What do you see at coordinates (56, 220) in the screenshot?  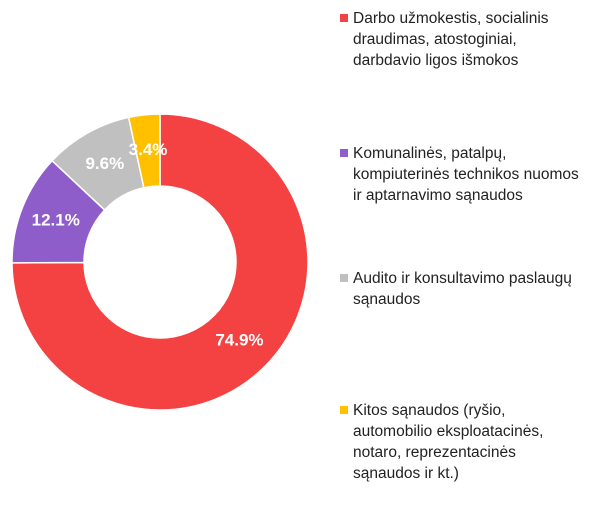 I see `data-label: 12.1%` at bounding box center [56, 220].